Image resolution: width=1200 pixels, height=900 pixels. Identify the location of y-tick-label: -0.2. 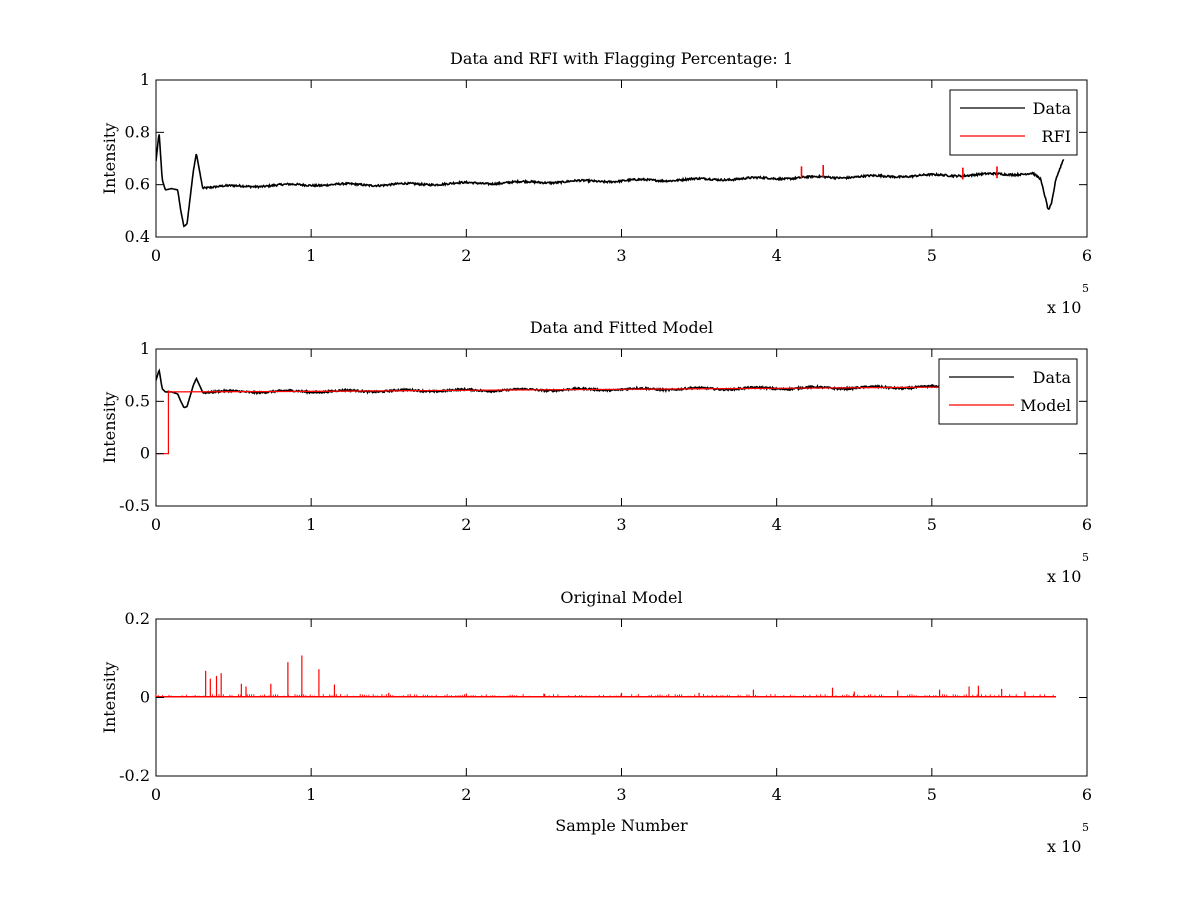
(134, 775).